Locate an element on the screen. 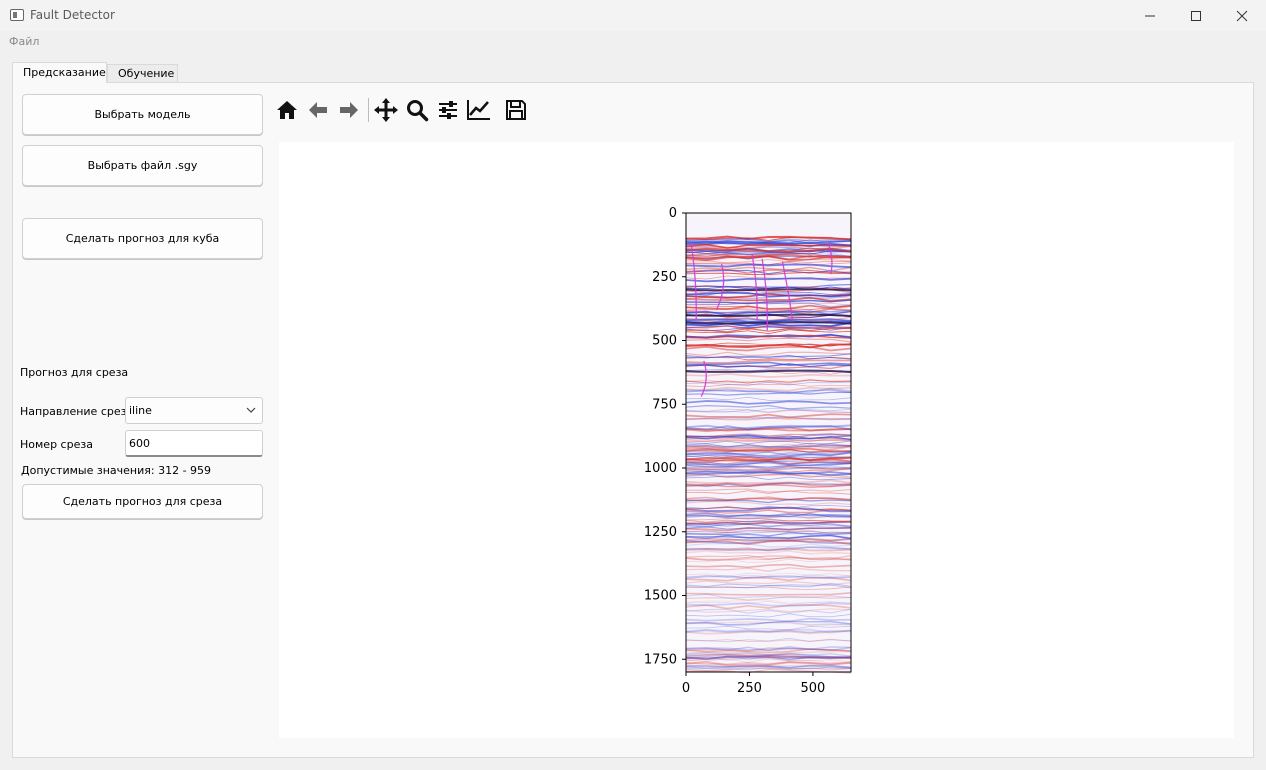 This screenshot has width=1266, height=770. choose-model-button: Выбрать модель is located at coordinates (142, 114).